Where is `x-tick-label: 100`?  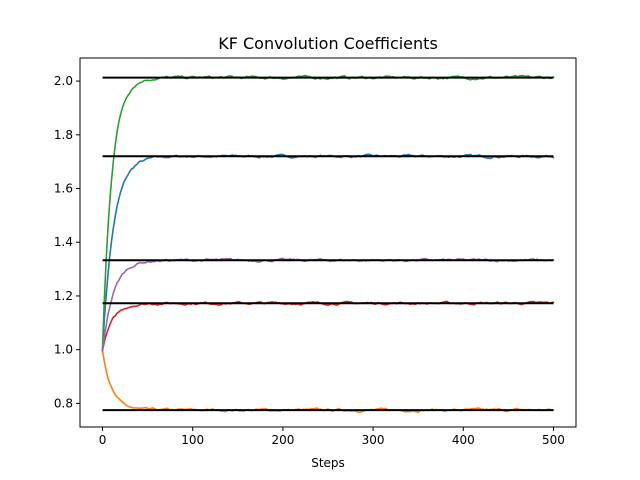 x-tick-label: 100 is located at coordinates (192, 440).